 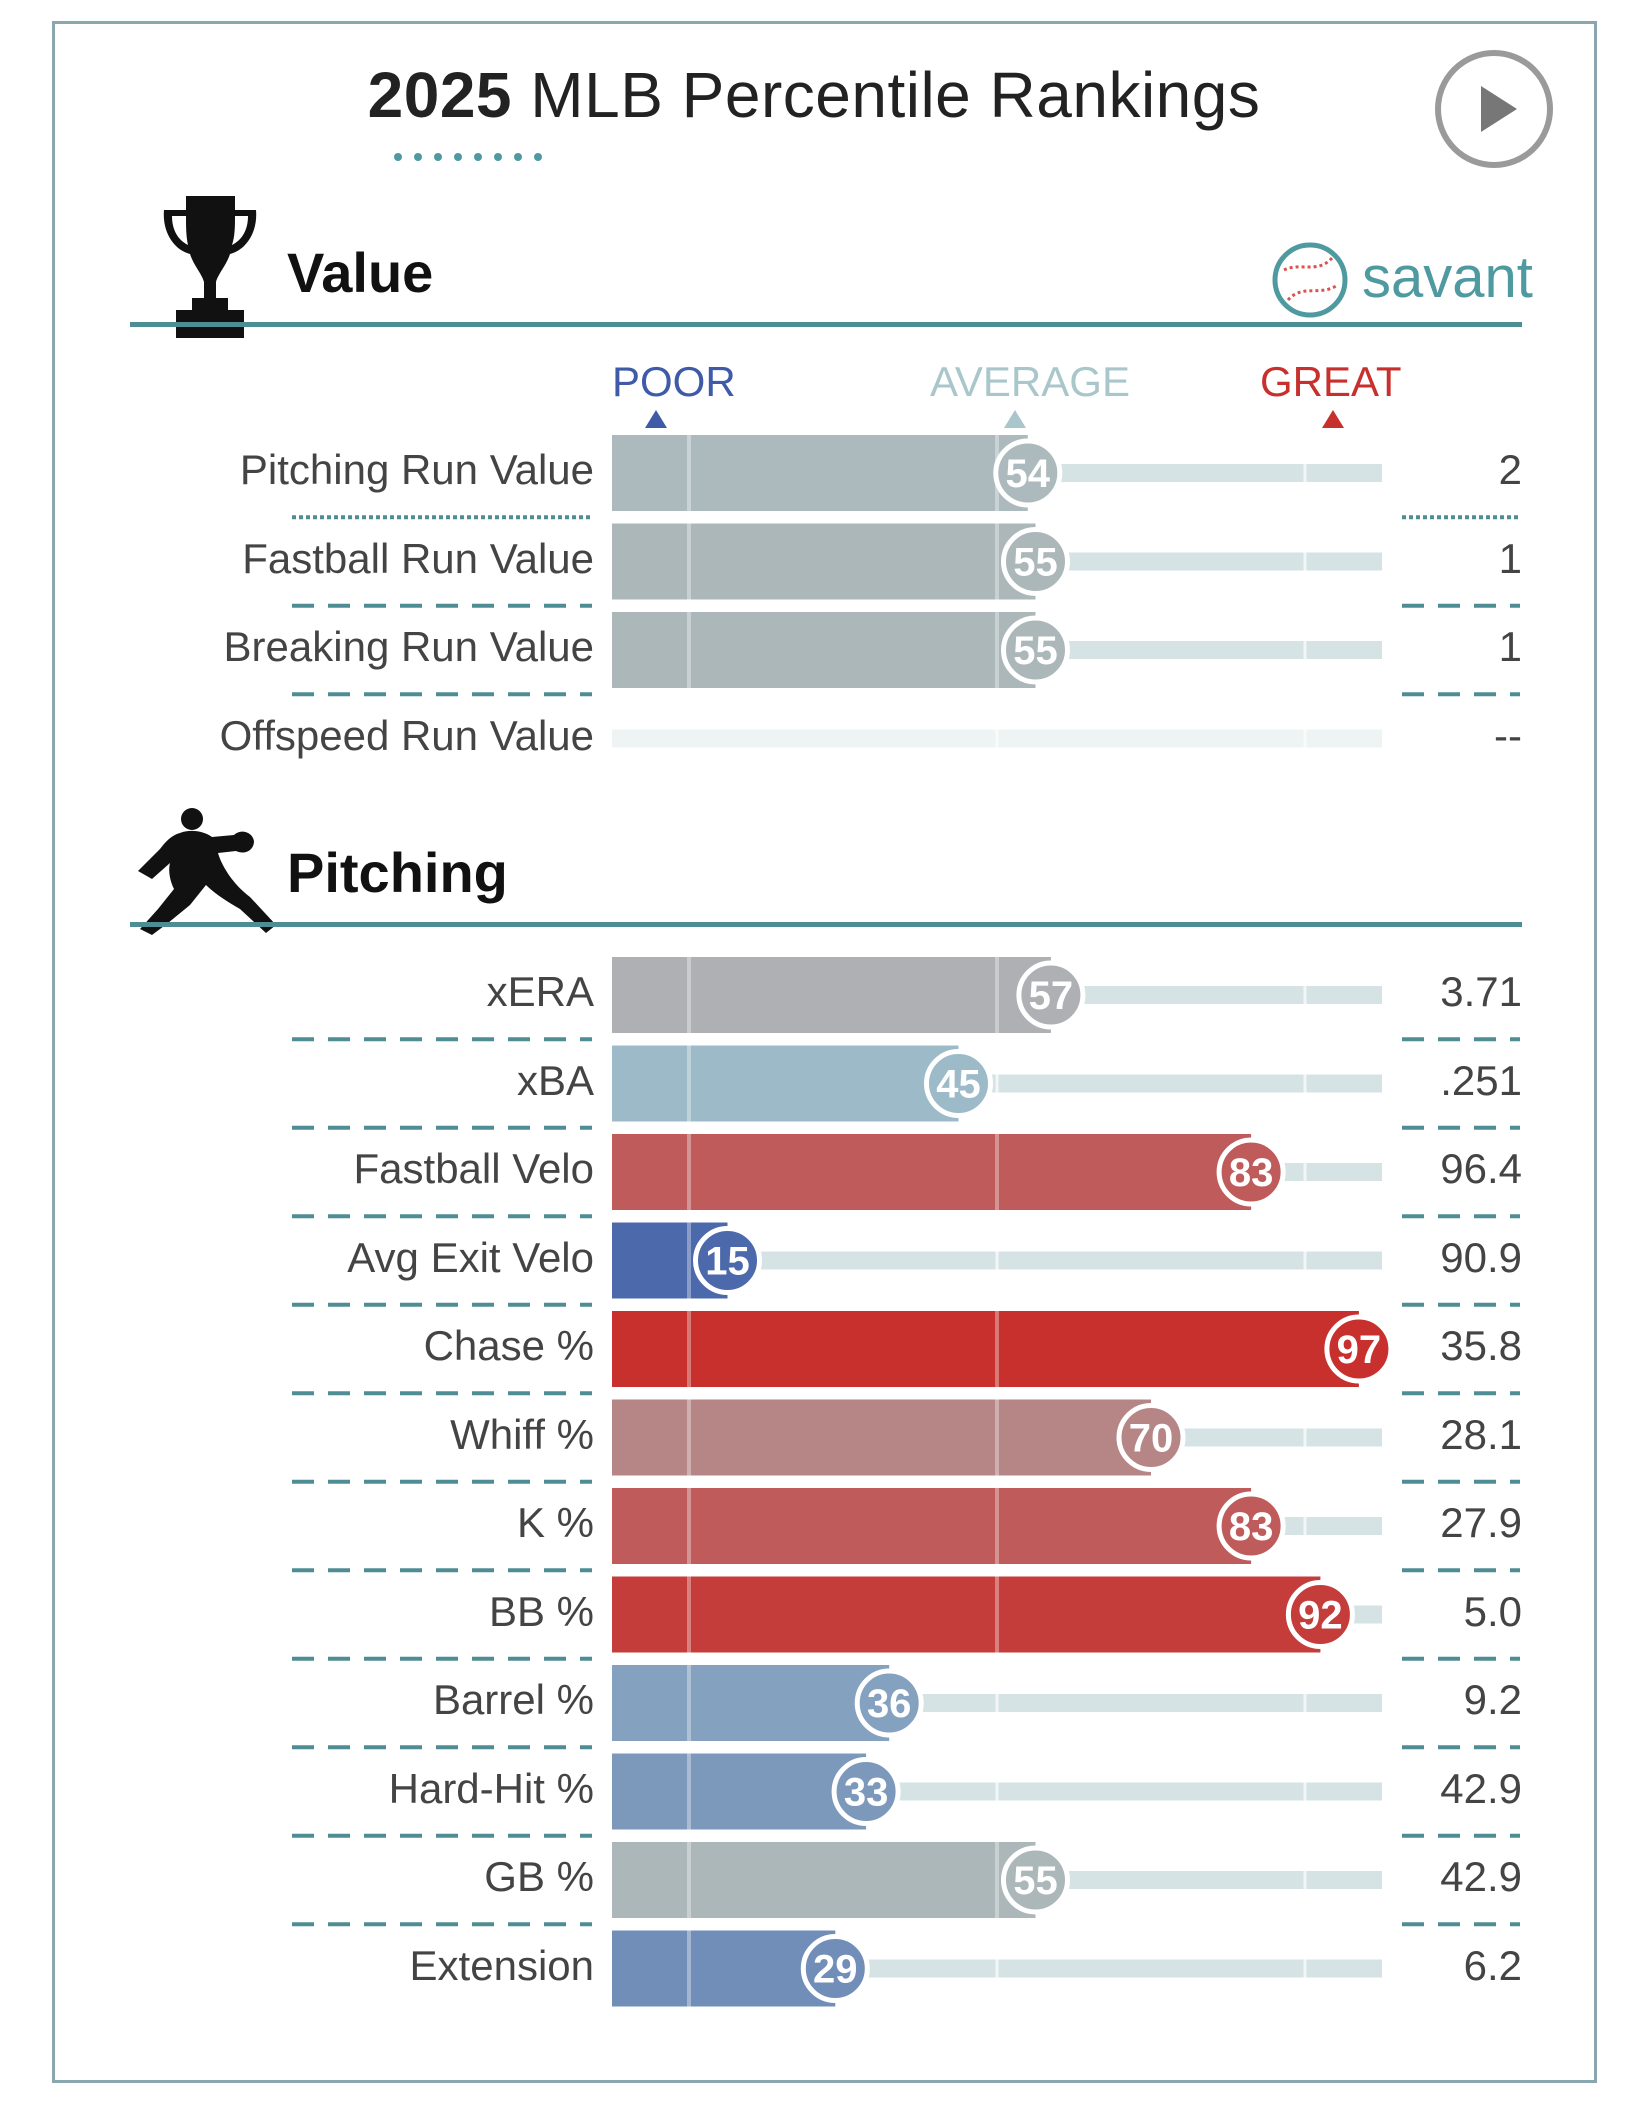 What do you see at coordinates (508, 1345) in the screenshot?
I see `metric-label: Chase %` at bounding box center [508, 1345].